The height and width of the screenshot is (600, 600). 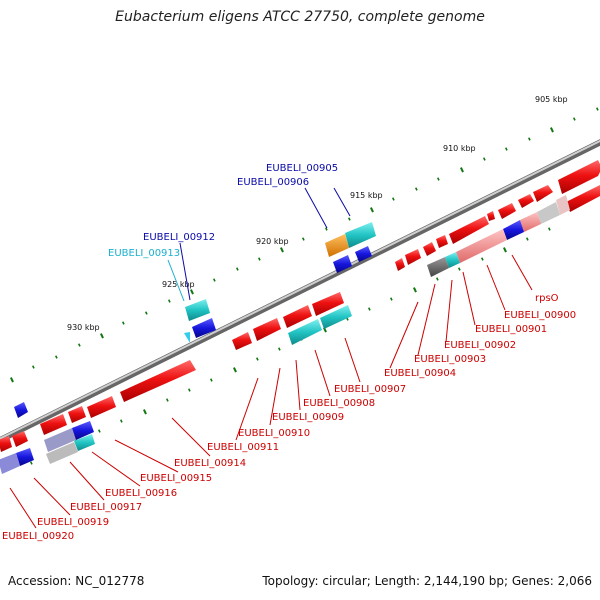 What do you see at coordinates (480, 345) in the screenshot?
I see `gene-label: EUBELI_00902` at bounding box center [480, 345].